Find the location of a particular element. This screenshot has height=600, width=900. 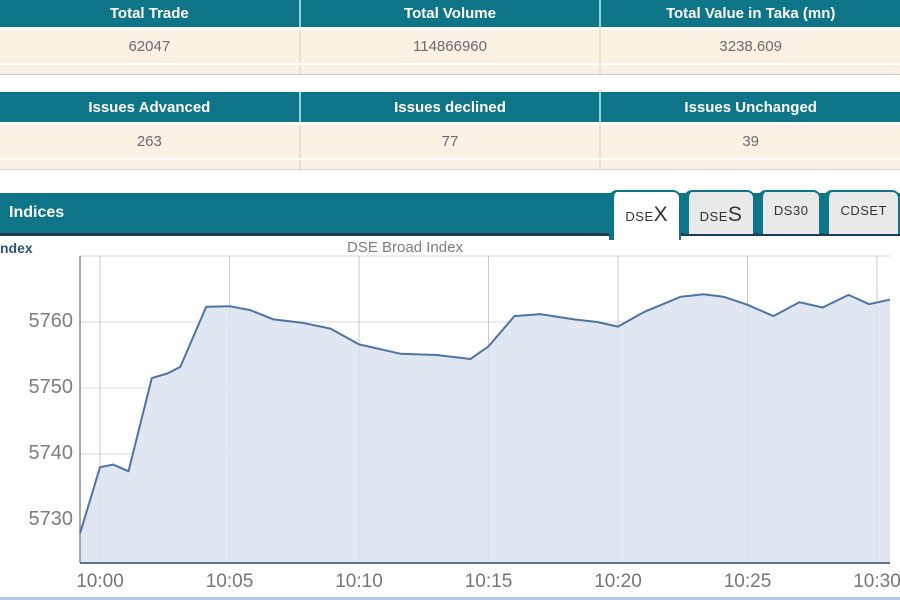

issues_table-header-cell: Issues Advanced is located at coordinates (149, 107).